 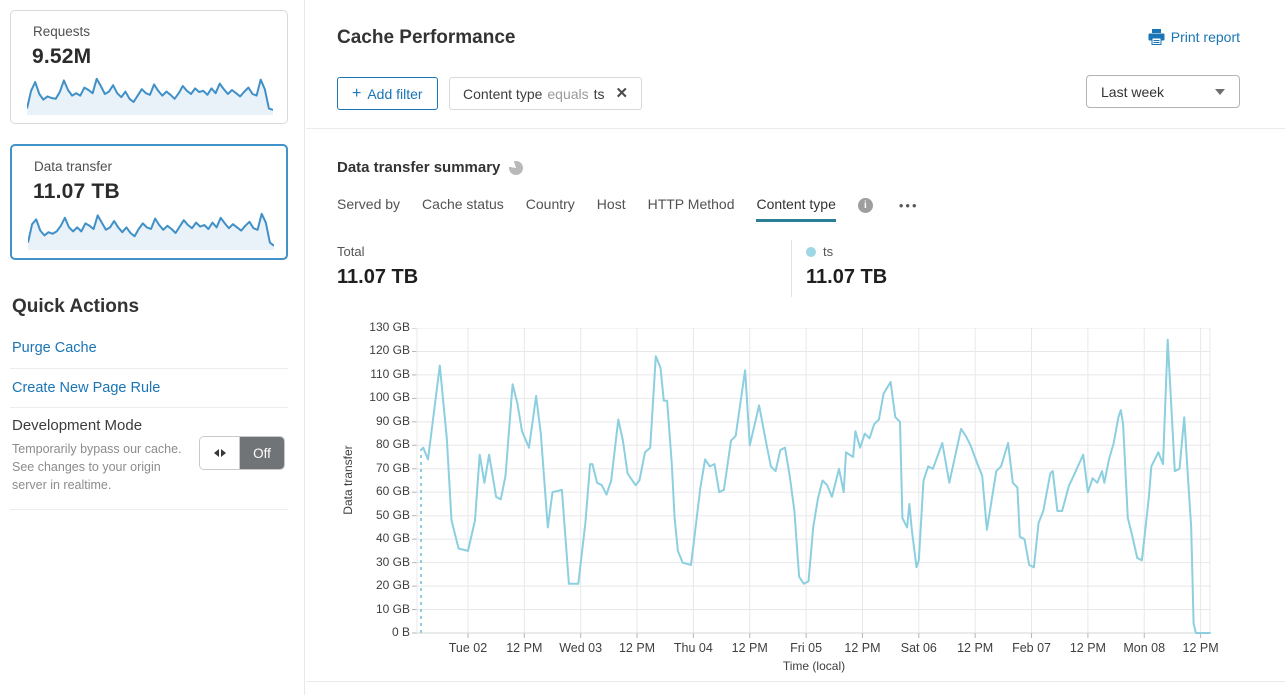 What do you see at coordinates (581, 648) in the screenshot?
I see `x-tick-label: Wed 03` at bounding box center [581, 648].